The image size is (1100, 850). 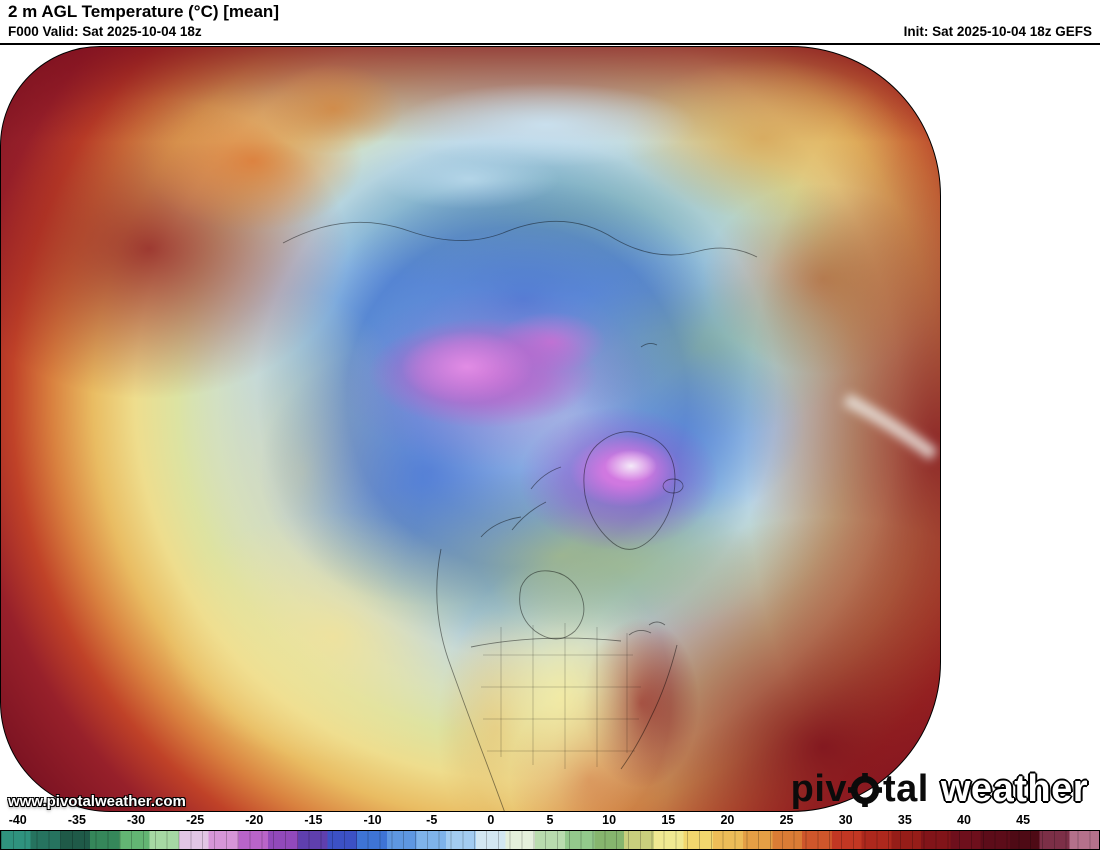 What do you see at coordinates (890, 427) in the screenshot?
I see `pale-band` at bounding box center [890, 427].